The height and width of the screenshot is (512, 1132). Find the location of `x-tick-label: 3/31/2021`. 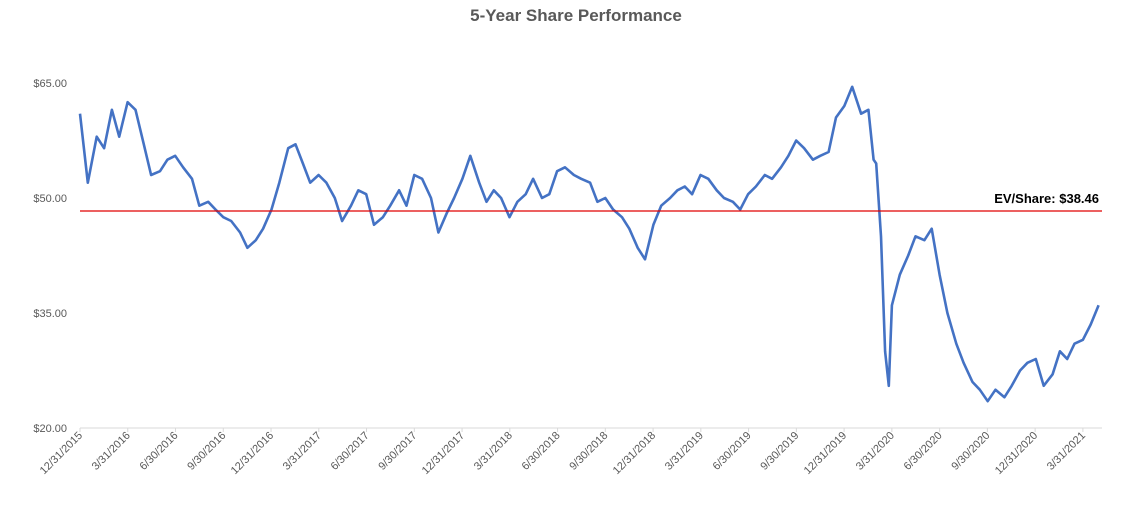

x-tick-label: 3/31/2021 is located at coordinates (1066, 451).